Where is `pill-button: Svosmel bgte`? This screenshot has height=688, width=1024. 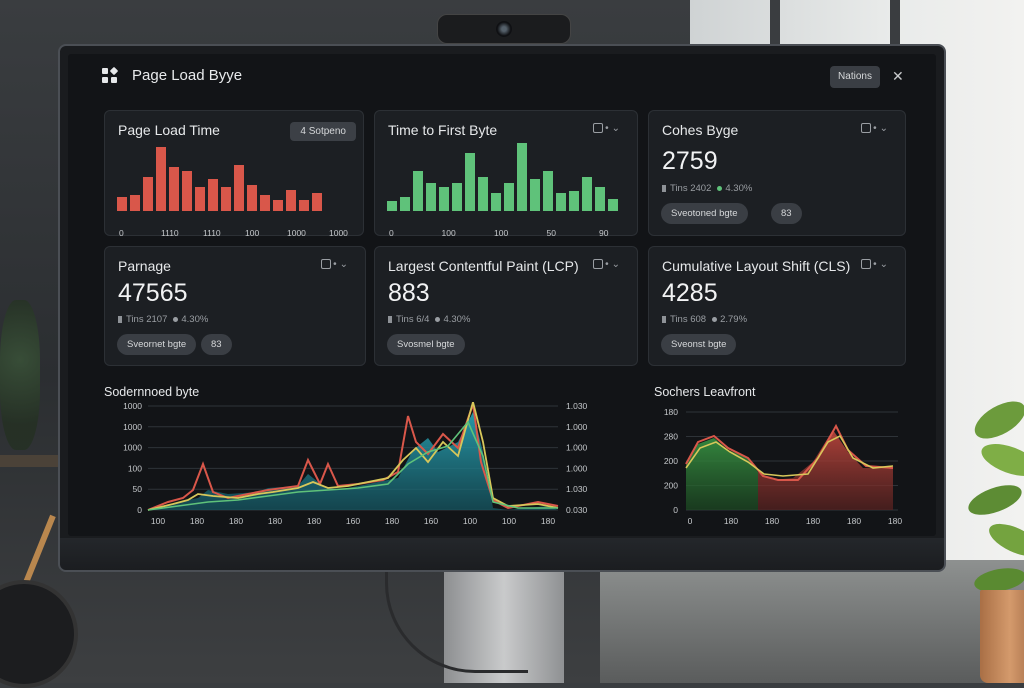 pill-button: Svosmel bgte is located at coordinates (426, 344).